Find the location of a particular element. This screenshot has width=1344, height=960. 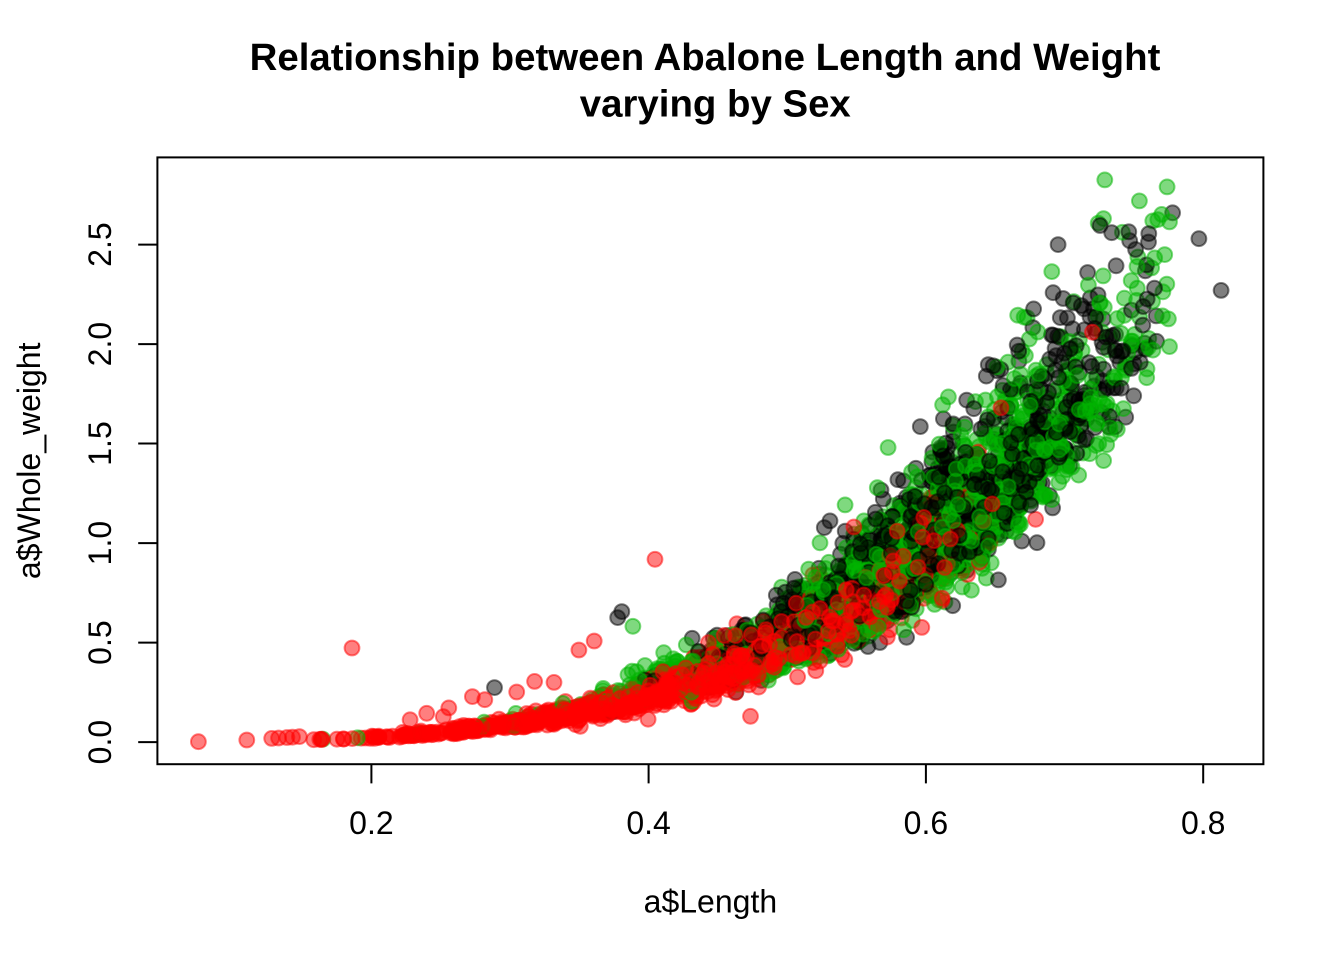

svg-text: 0.5 is located at coordinates (100, 642).